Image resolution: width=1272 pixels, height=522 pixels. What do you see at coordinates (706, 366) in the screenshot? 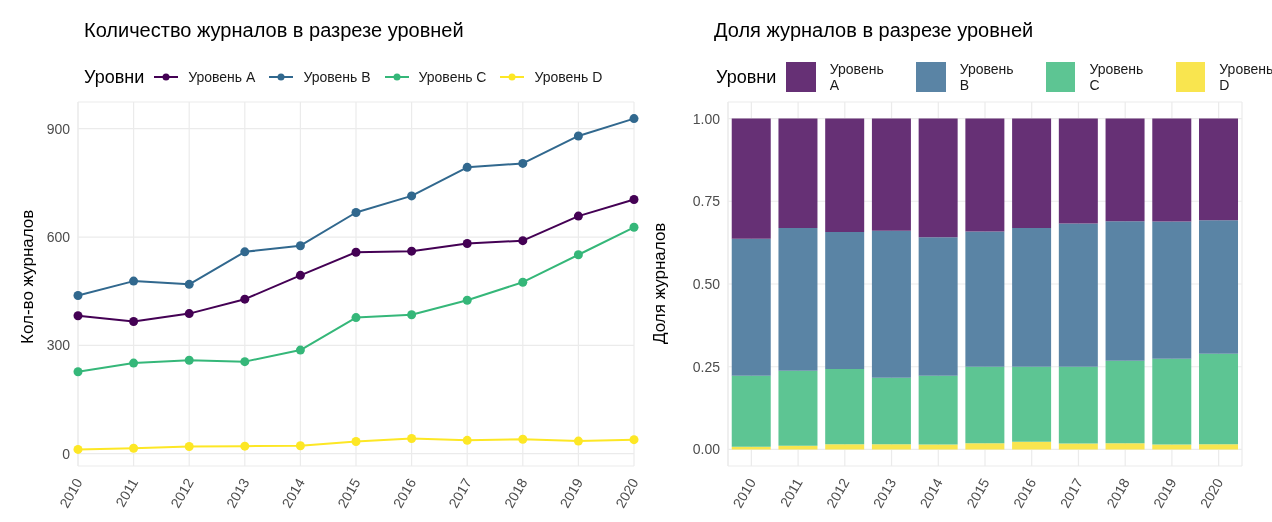
I see `y-tick-label: 0.25` at bounding box center [706, 366].